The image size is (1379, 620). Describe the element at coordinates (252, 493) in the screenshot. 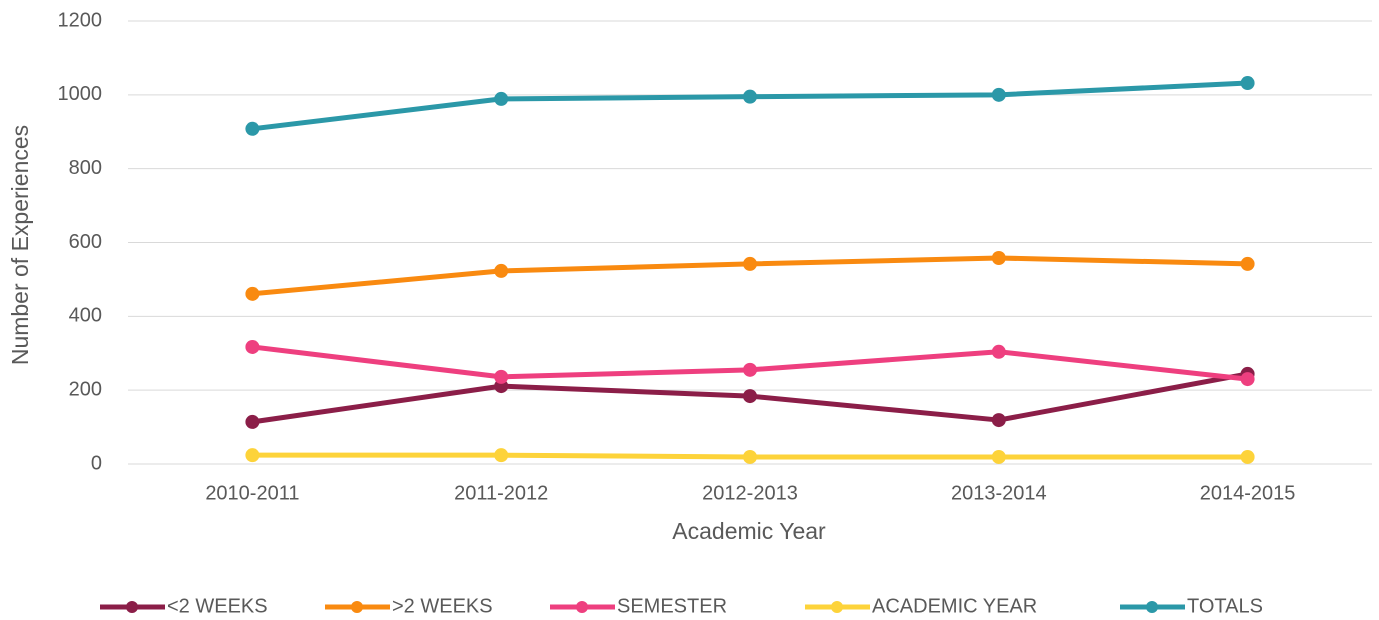

I see `x-tick-label: 2010-2011` at that location.